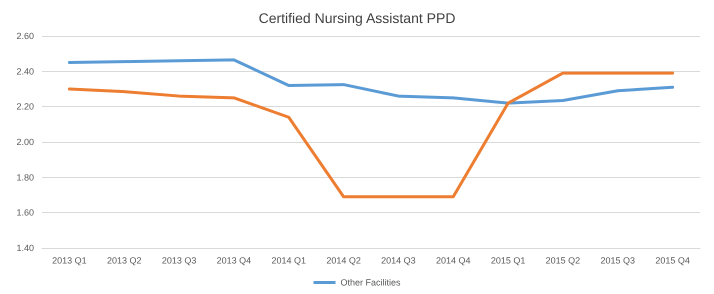  I want to click on x-tick-label: 2015 Q3, so click(618, 261).